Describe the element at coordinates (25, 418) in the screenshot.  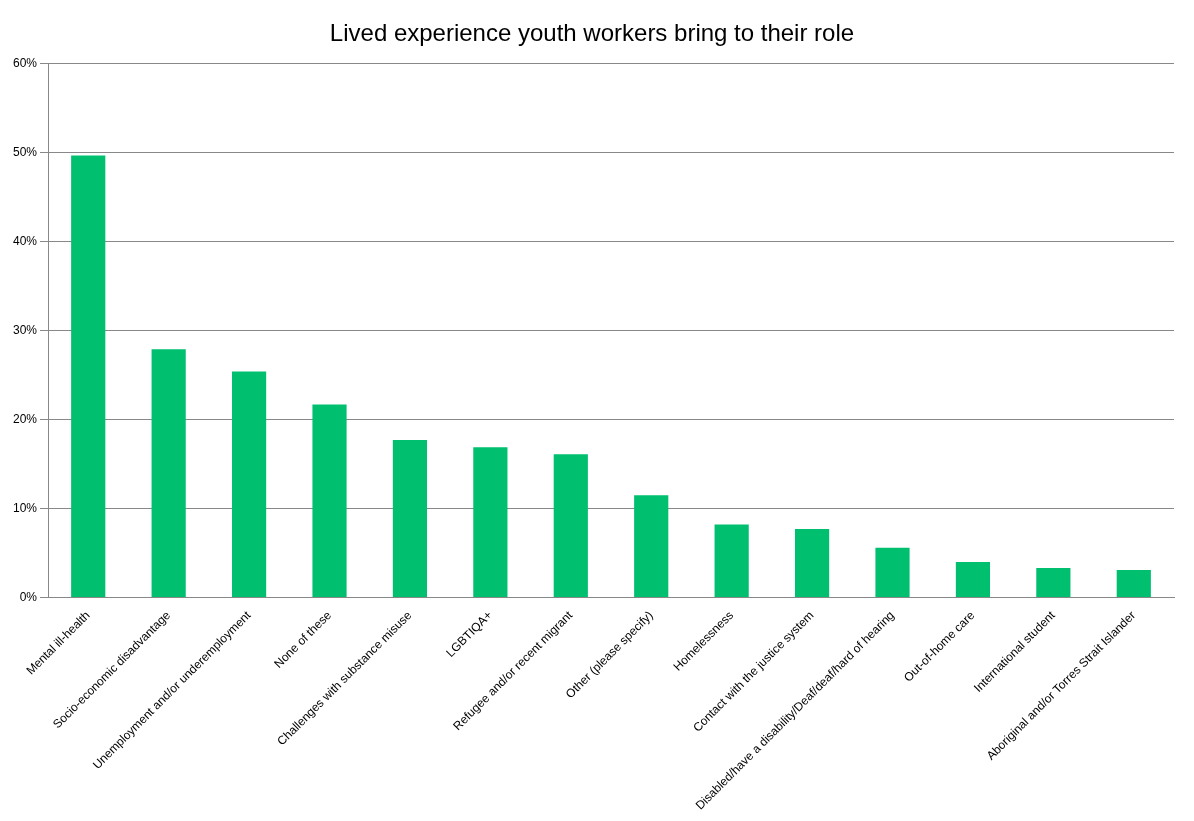
I see `y-tick-label: 20%` at that location.